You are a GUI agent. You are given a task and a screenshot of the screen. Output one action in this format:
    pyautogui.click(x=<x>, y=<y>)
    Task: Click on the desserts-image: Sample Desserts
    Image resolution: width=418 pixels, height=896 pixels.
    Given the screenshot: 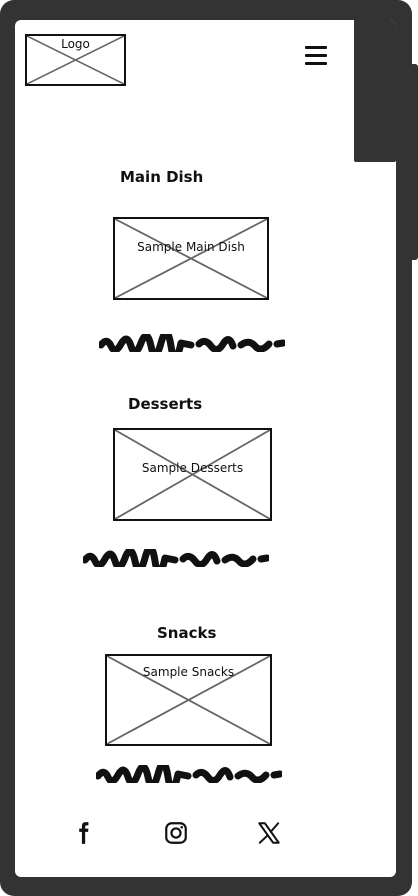 What is the action you would take?
    pyautogui.click(x=192, y=474)
    